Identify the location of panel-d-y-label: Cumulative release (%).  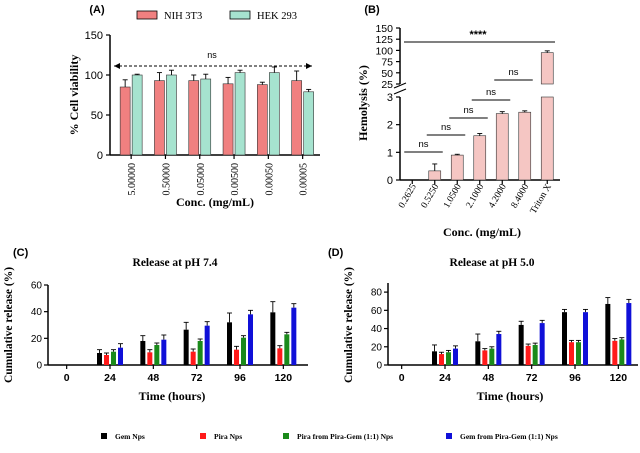
(349, 325).